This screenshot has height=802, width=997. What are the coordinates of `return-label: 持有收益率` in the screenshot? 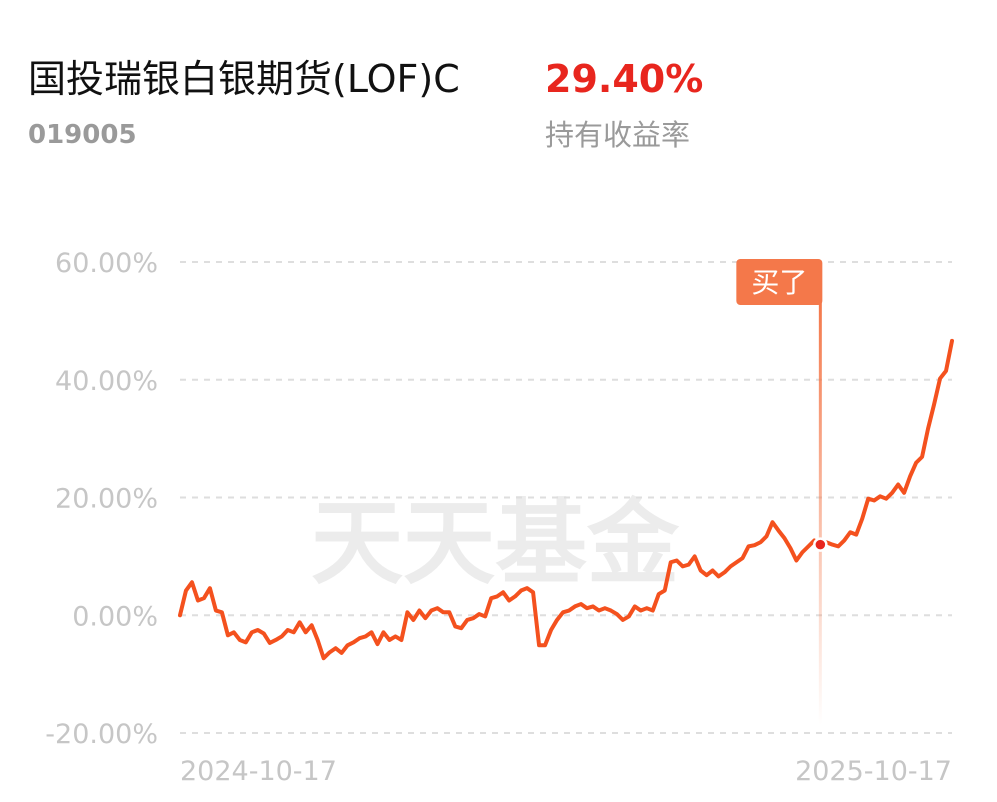 It's located at (617, 135).